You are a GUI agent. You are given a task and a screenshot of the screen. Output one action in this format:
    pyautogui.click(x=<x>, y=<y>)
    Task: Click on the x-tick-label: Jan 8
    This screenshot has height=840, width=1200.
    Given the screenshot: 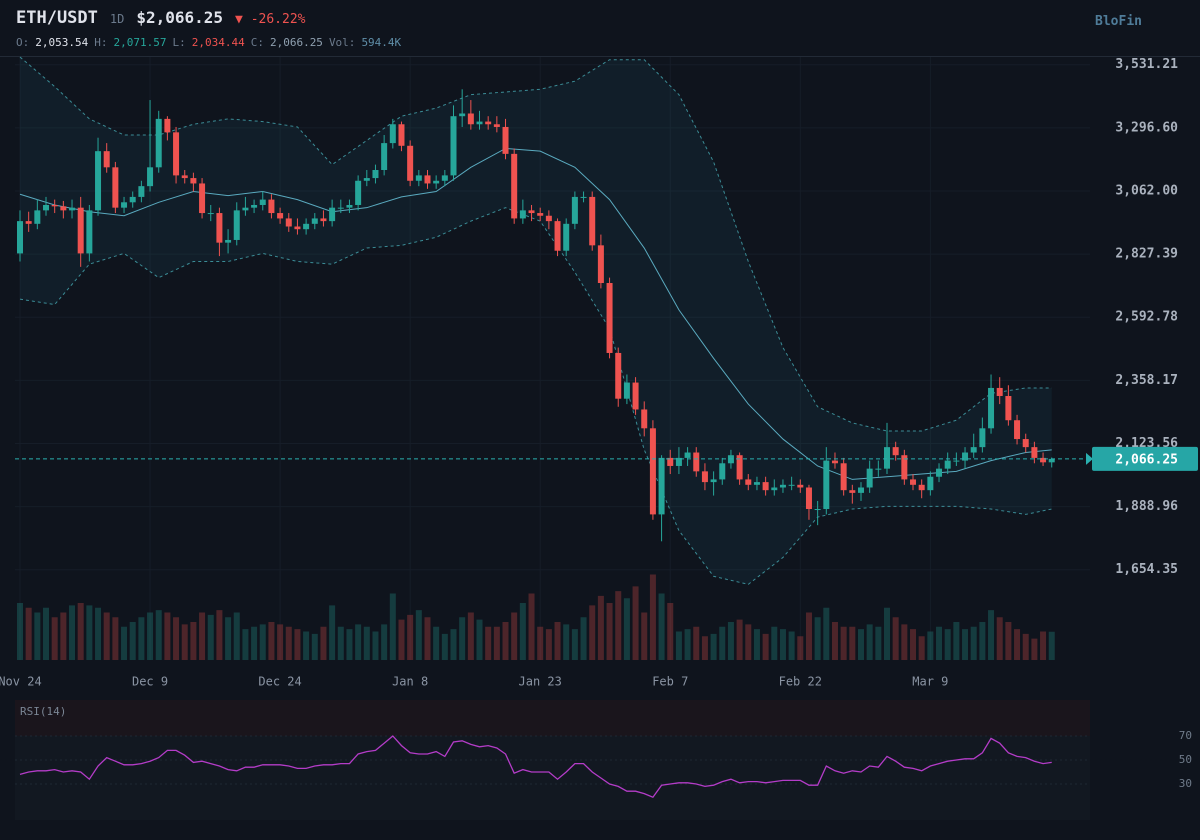 What is the action you would take?
    pyautogui.click(x=410, y=682)
    